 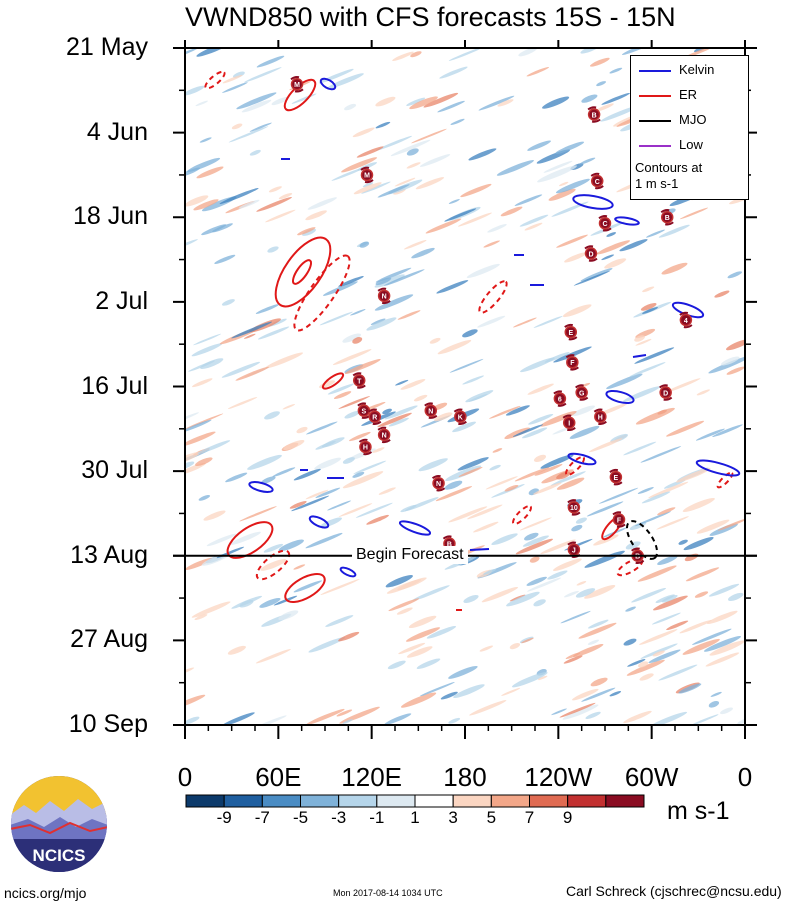 I want to click on legend-note-line: 1 m s-1, so click(x=657, y=183).